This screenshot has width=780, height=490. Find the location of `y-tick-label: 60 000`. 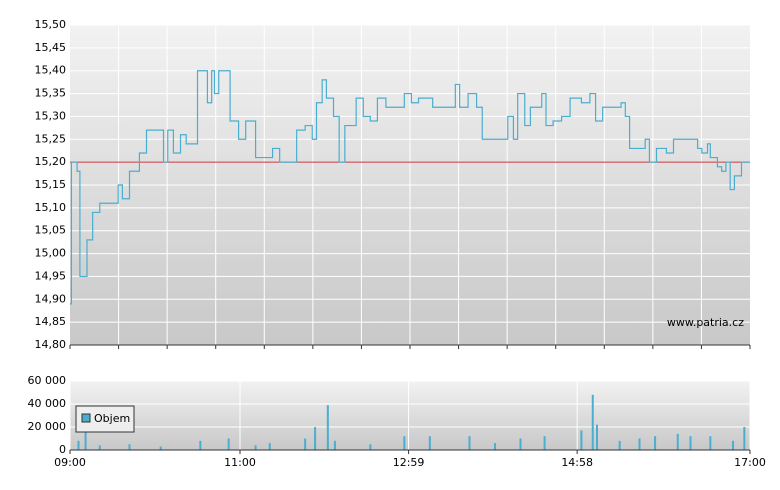

y-tick-label: 60 000 is located at coordinates (47, 380).